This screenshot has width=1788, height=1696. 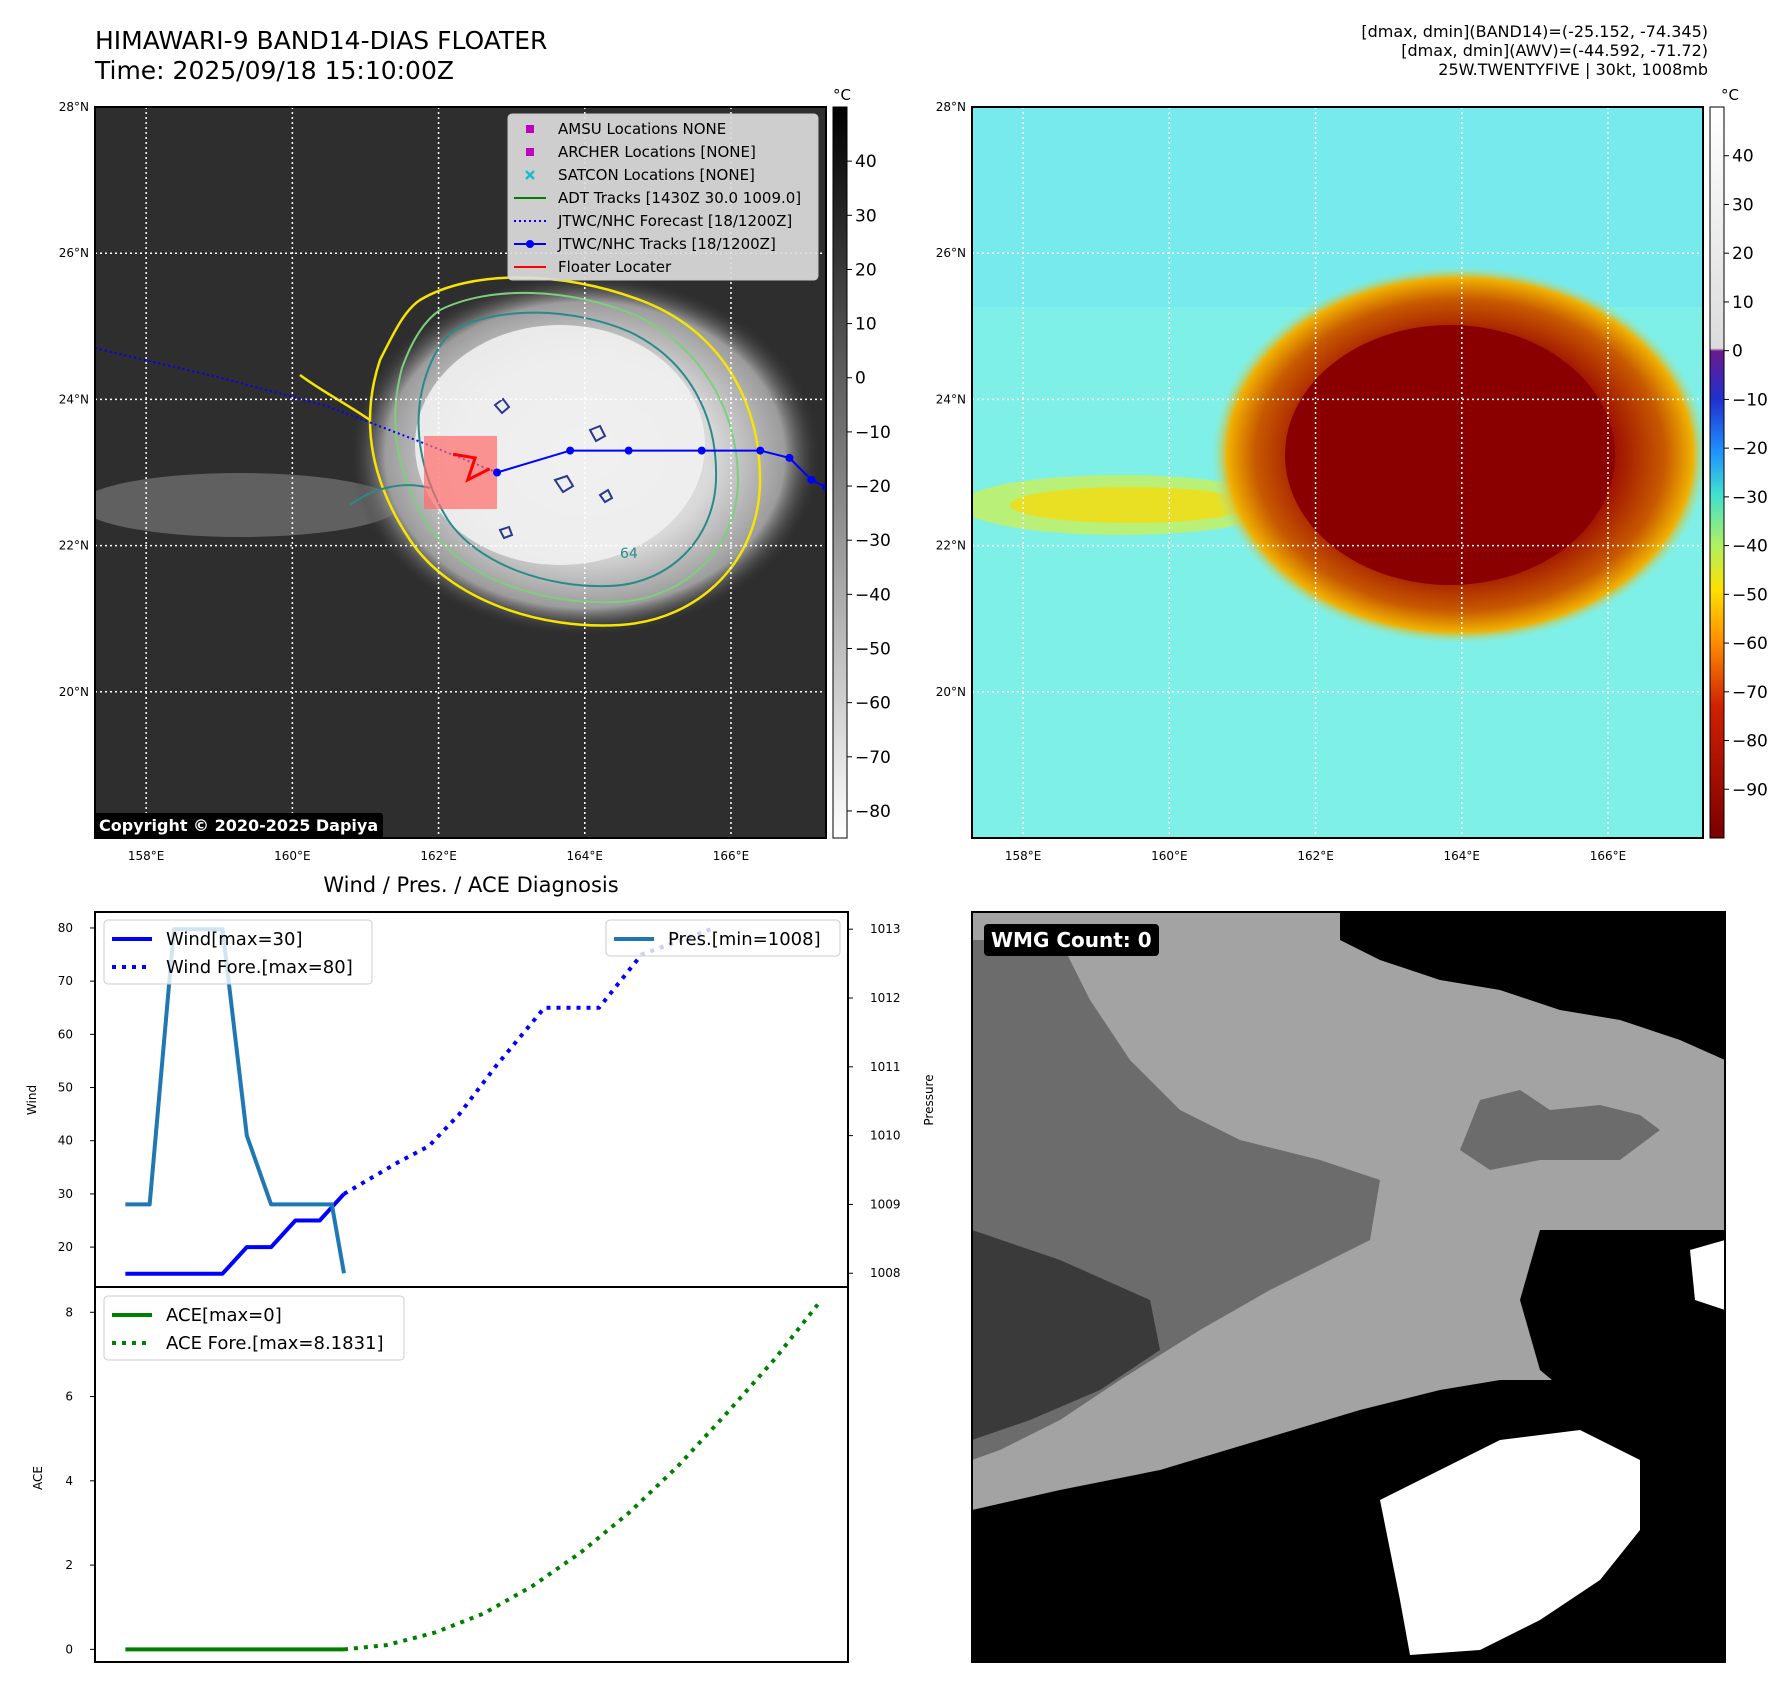 I want to click on wind-y-tick-label: 60, so click(x=65, y=1034).